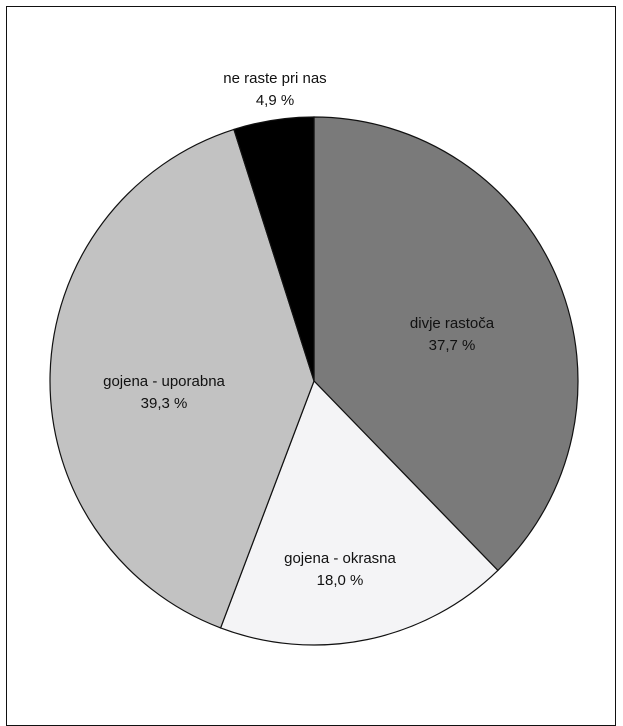 The image size is (623, 726). I want to click on slice-value-label-2: 18,0 %, so click(340, 580).